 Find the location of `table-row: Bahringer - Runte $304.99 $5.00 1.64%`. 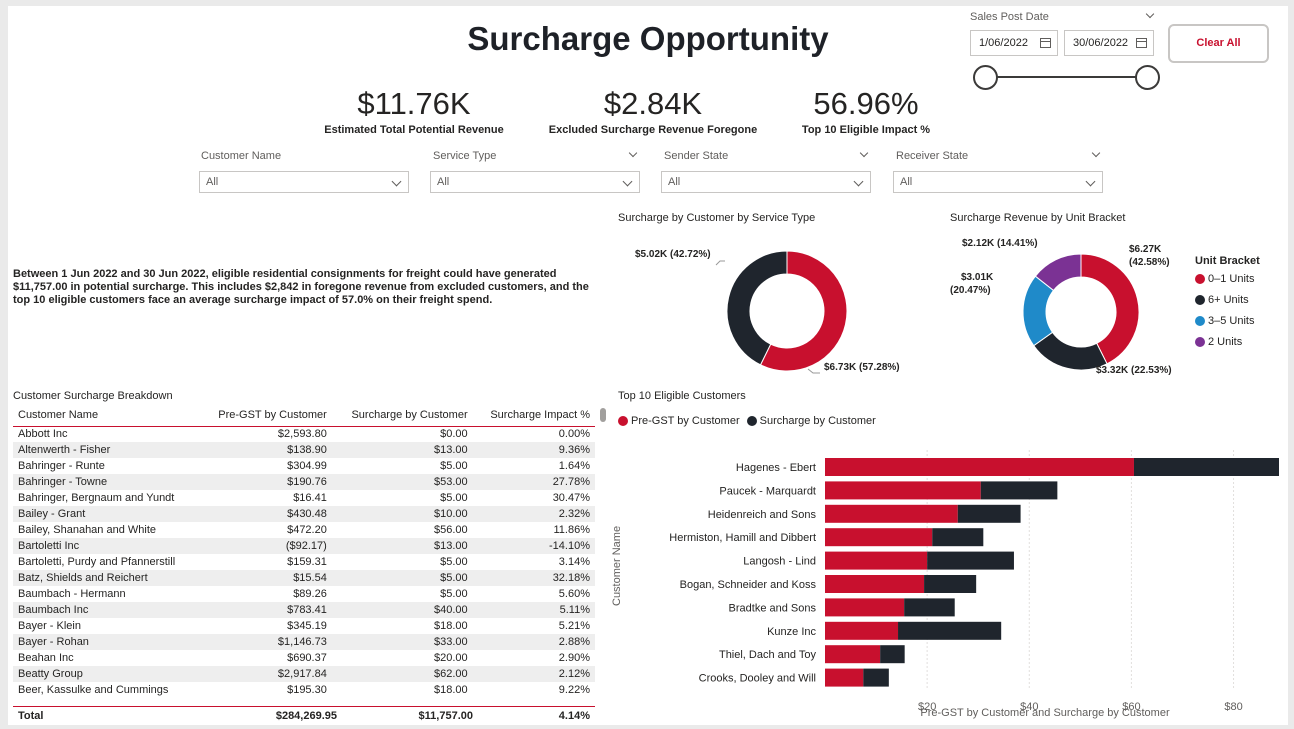

table-row: Bahringer - Runte $304.99 $5.00 1.64% is located at coordinates (304, 466).